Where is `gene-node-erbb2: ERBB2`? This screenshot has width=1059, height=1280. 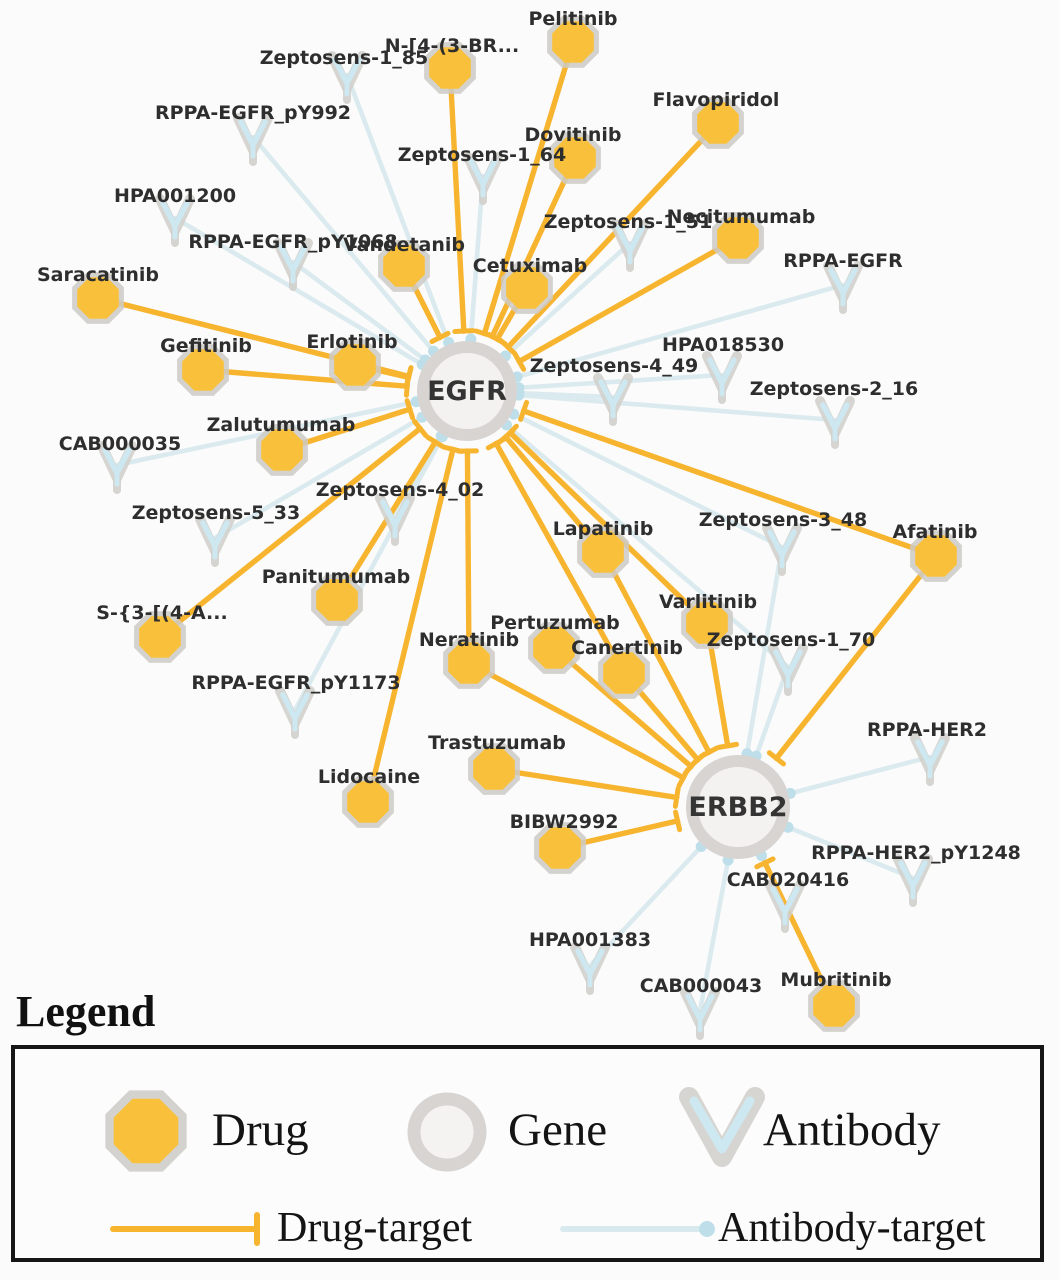
gene-node-erbb2: ERBB2 is located at coordinates (738, 807).